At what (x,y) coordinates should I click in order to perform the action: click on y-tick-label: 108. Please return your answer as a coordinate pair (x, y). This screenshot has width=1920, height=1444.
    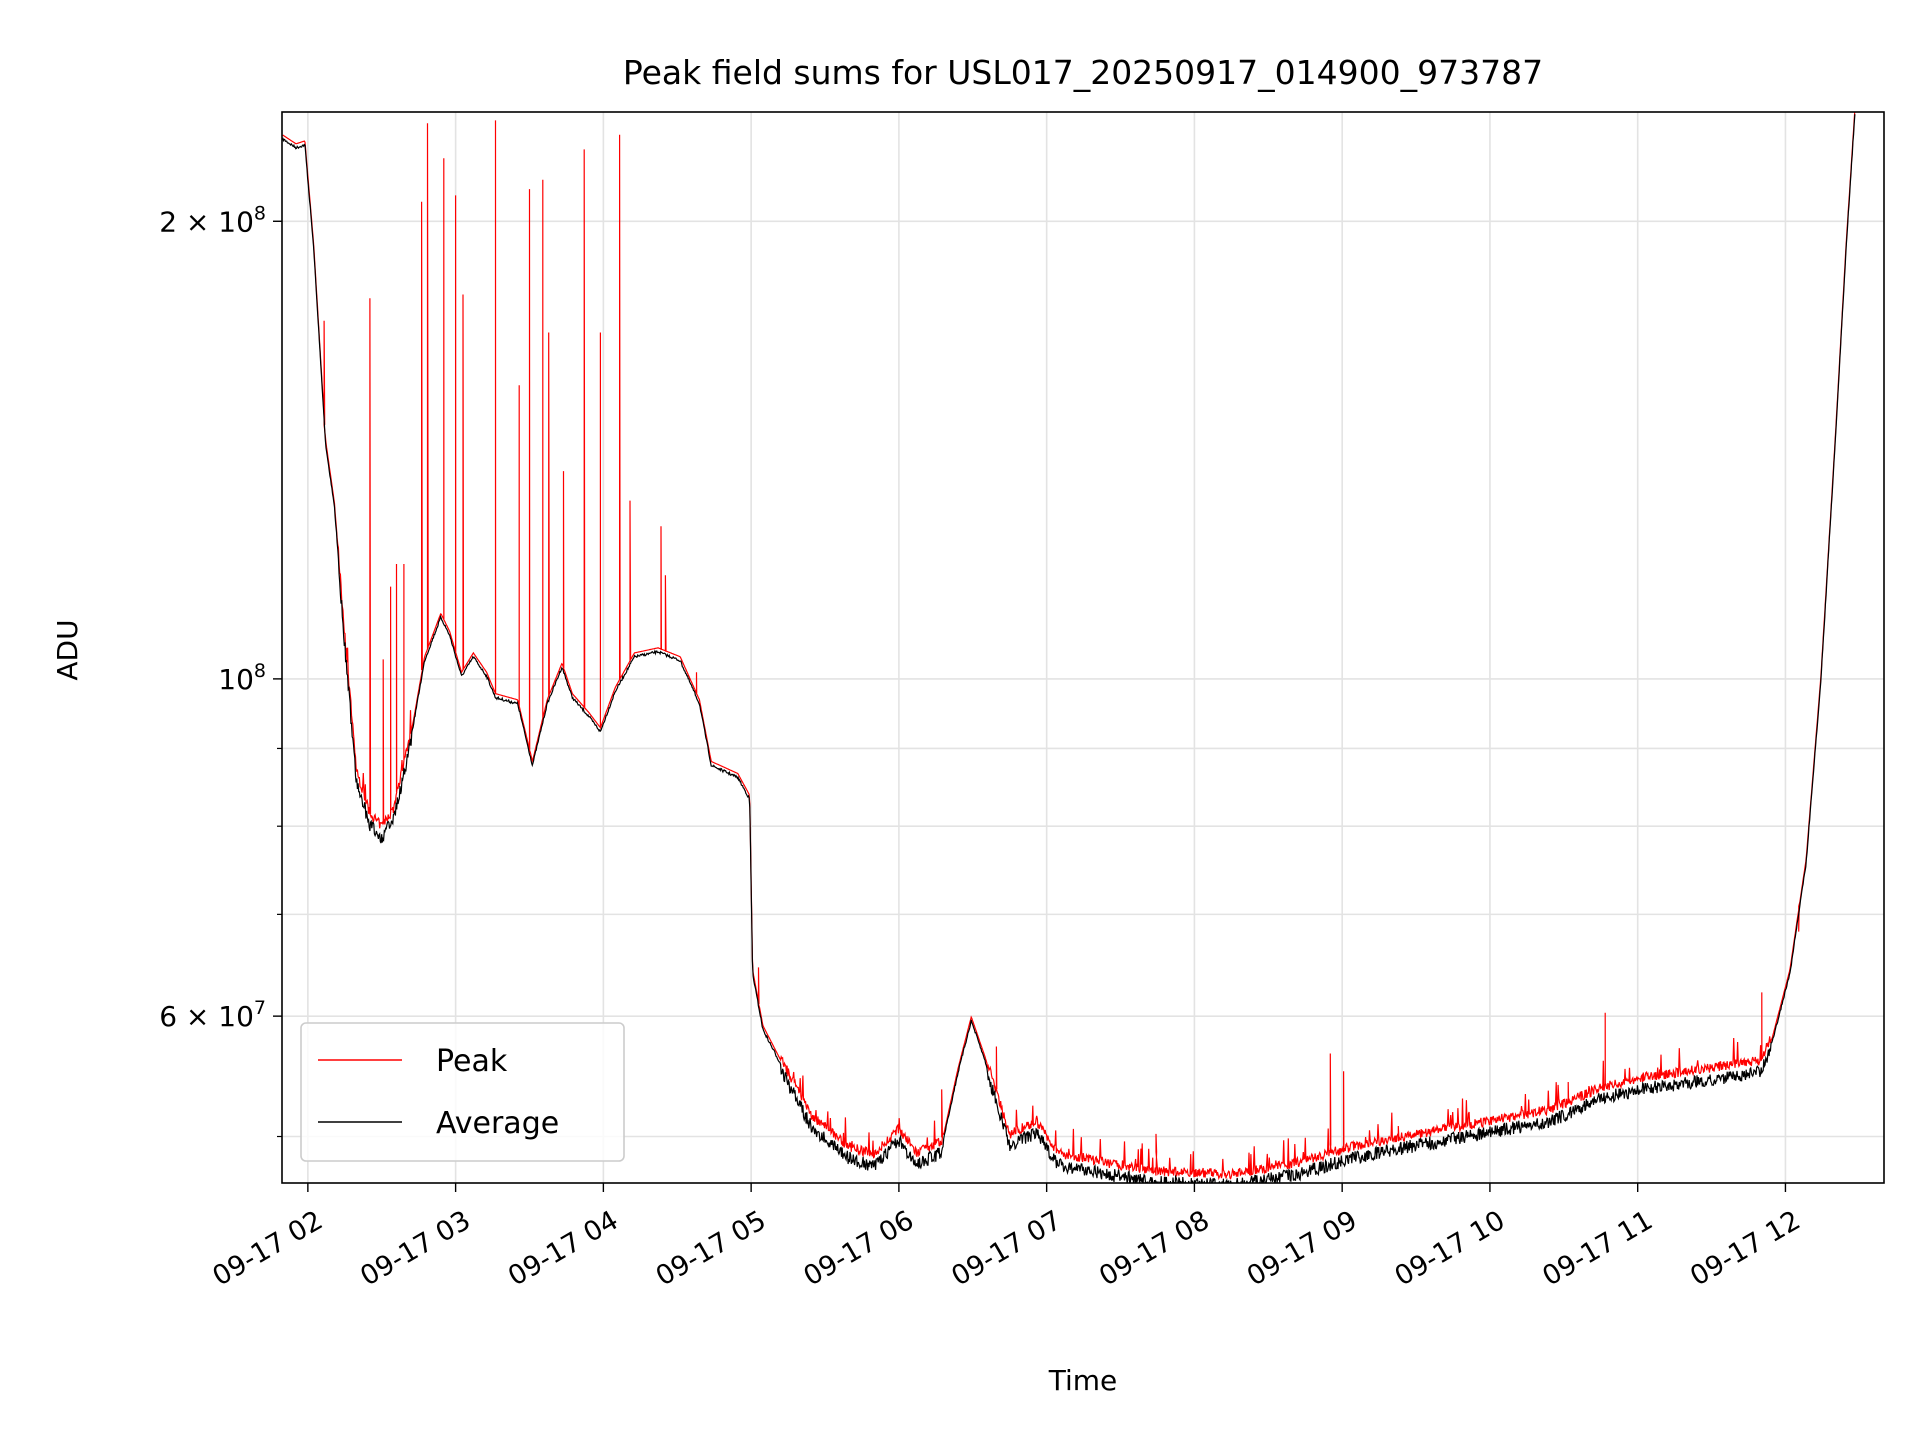
    Looking at the image, I should click on (242, 678).